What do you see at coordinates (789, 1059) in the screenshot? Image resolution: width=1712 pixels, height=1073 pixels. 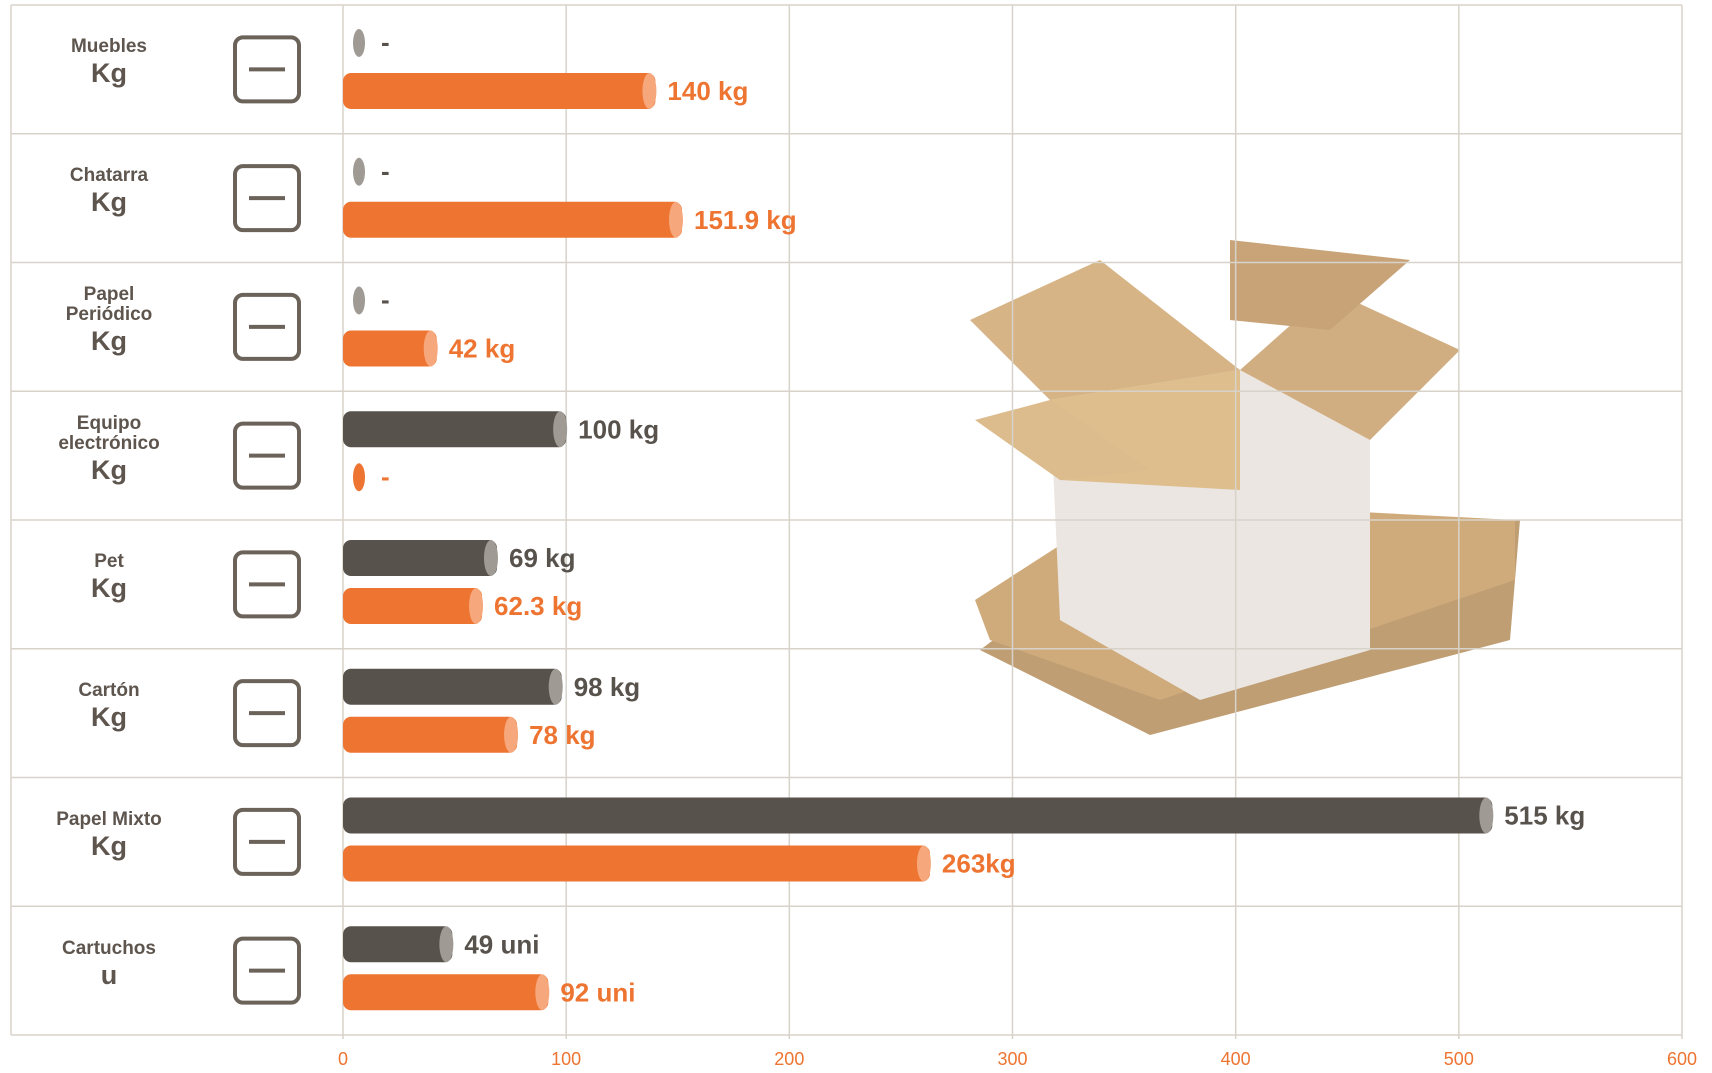 I see `x-tick-label: 200` at bounding box center [789, 1059].